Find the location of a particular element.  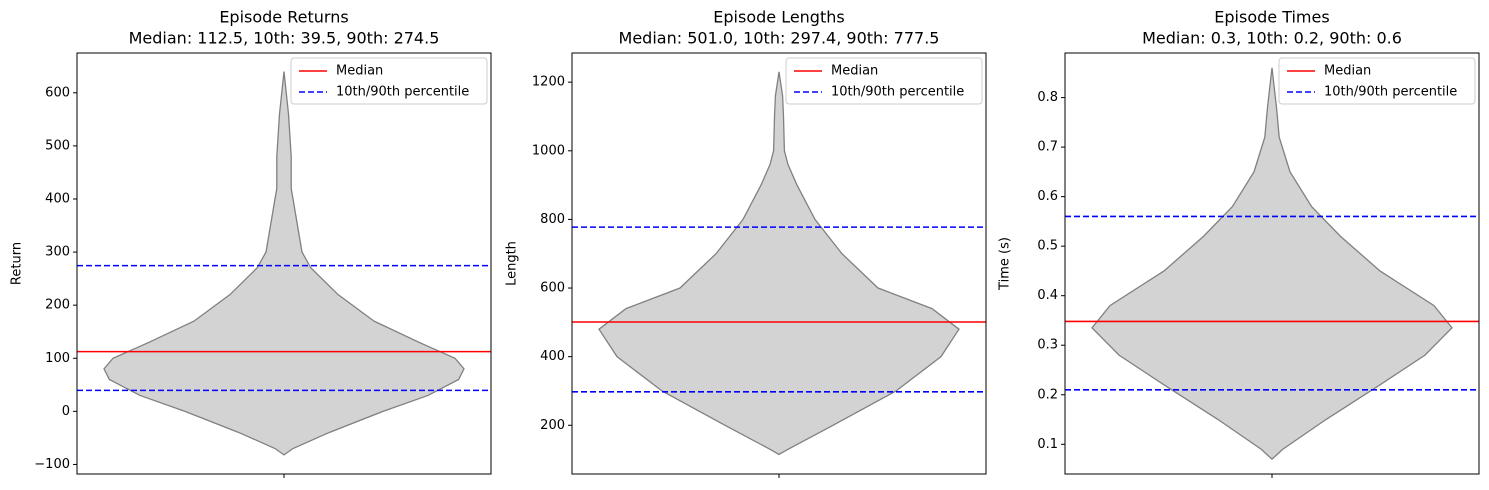

y-tick-label: 800 is located at coordinates (552, 219).